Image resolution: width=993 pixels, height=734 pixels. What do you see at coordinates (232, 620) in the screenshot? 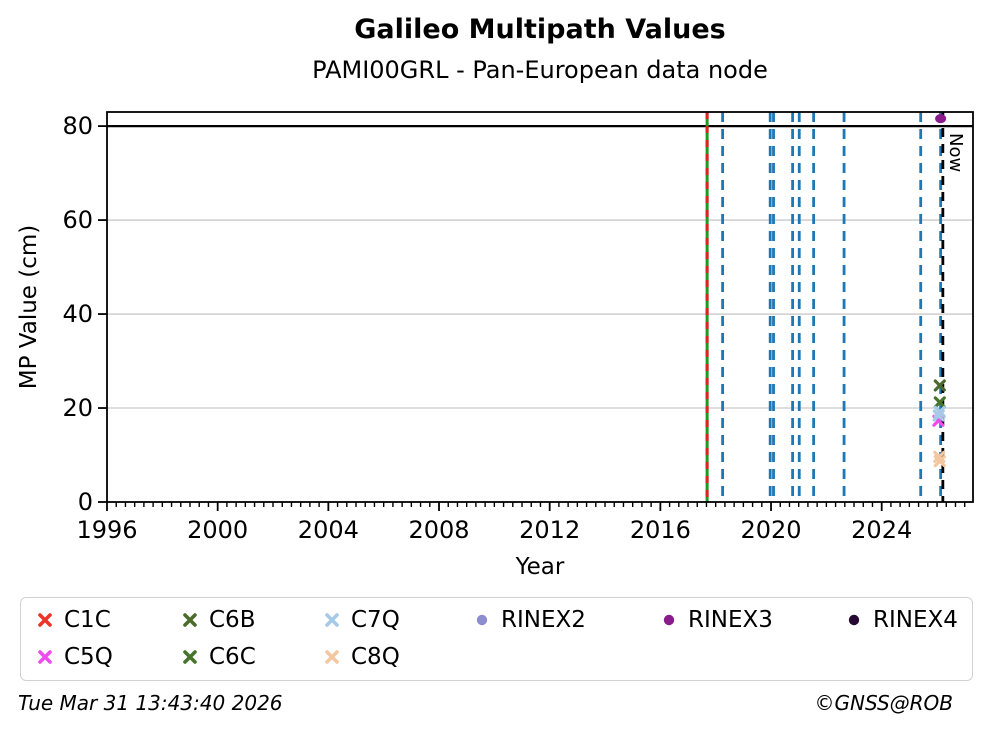
I see `legend-label: C6B` at bounding box center [232, 620].